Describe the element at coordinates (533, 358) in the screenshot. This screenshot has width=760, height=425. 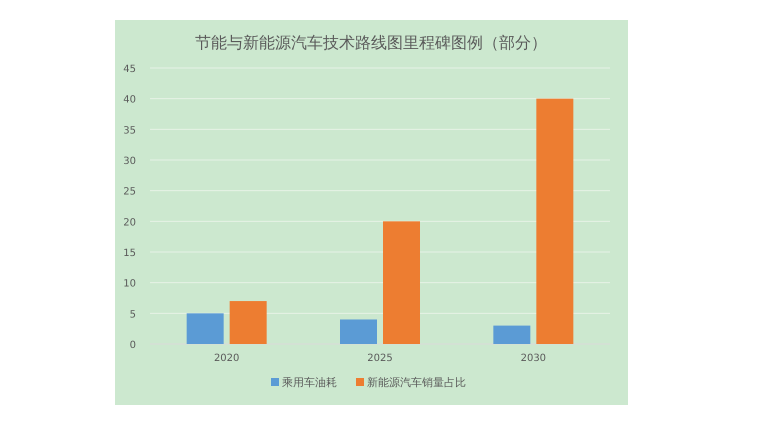
I see `x-tick-label: 2030` at that location.